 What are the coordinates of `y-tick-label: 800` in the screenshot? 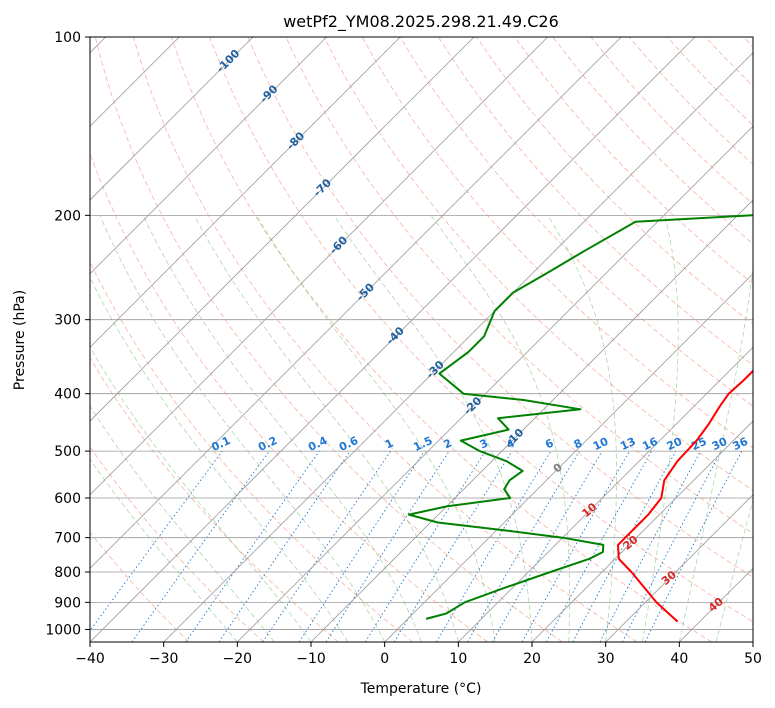 It's located at (67, 573).